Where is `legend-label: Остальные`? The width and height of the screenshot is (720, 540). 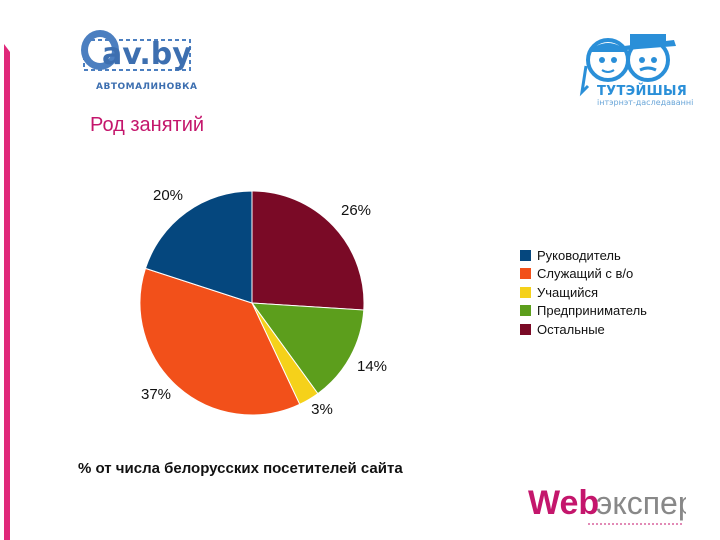
legend-label: Остальные is located at coordinates (571, 329).